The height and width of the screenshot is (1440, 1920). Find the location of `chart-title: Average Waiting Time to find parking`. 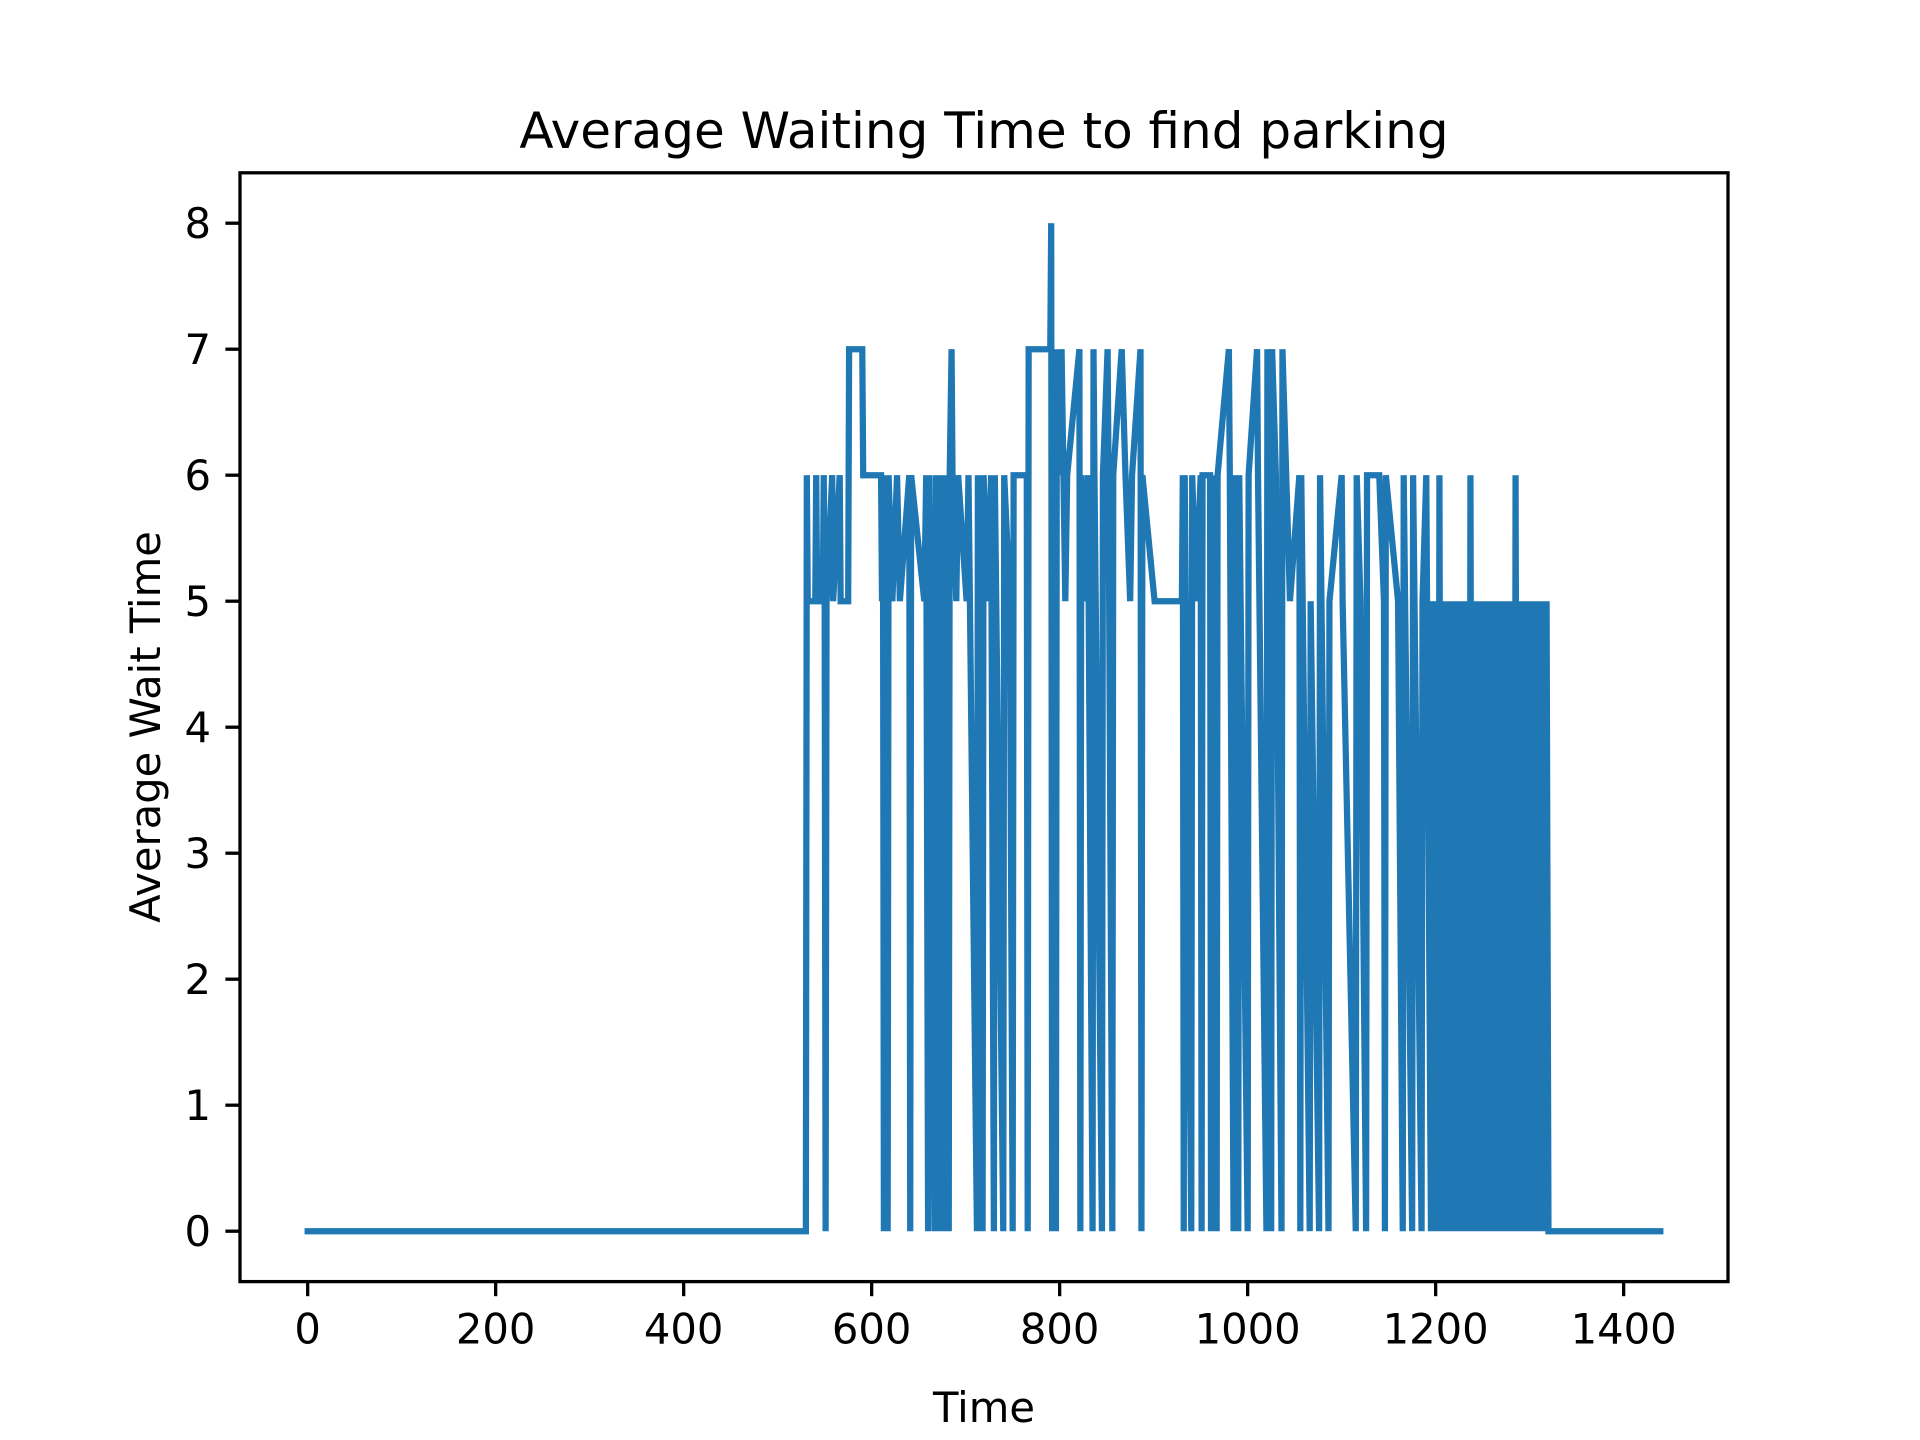

chart-title: Average Waiting Time to find parking is located at coordinates (983, 131).